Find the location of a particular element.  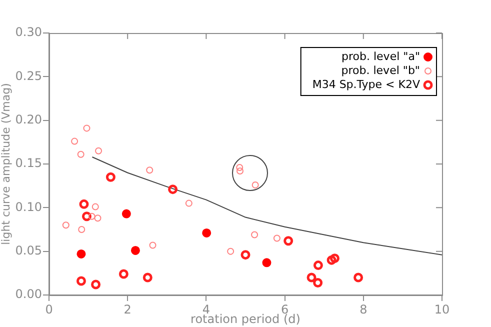

x-tick-label: 8 is located at coordinates (364, 309).